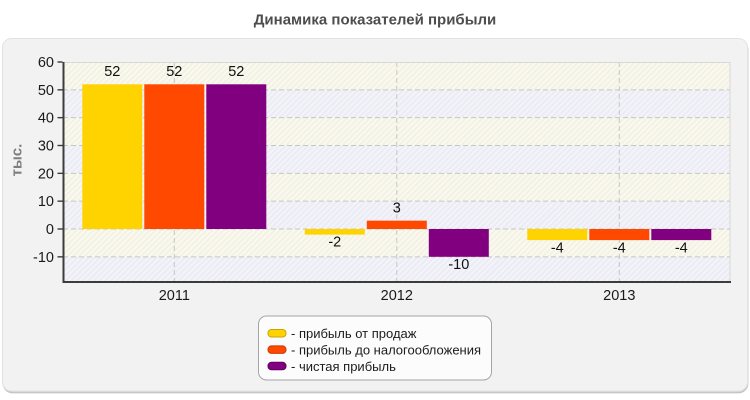  Describe the element at coordinates (354, 333) in the screenshot. I see `svg-text: - прибыль от продаж` at that location.